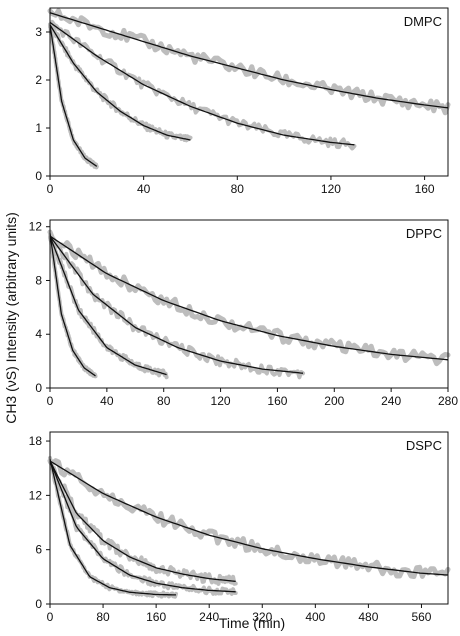  I want to click on x-axis-label: Time (min), so click(252, 623).